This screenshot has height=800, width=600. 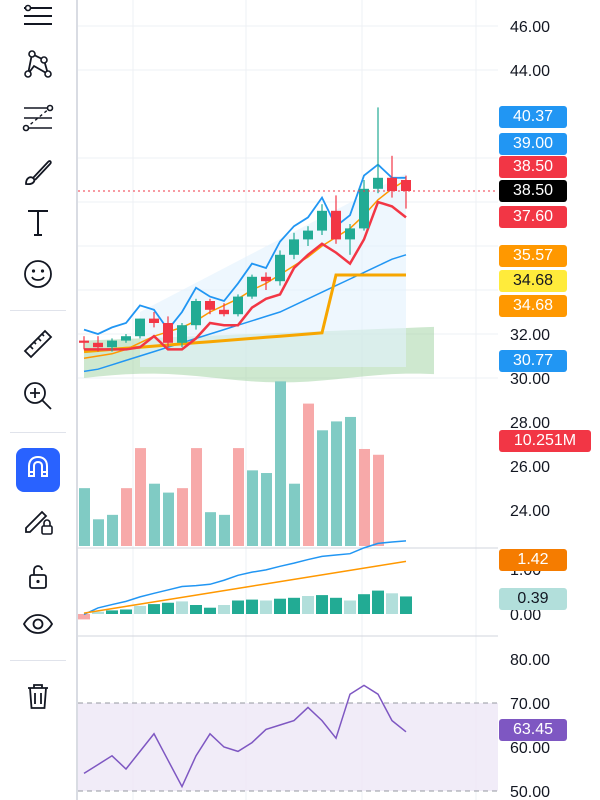 I want to click on trash-icon, so click(x=38, y=698).